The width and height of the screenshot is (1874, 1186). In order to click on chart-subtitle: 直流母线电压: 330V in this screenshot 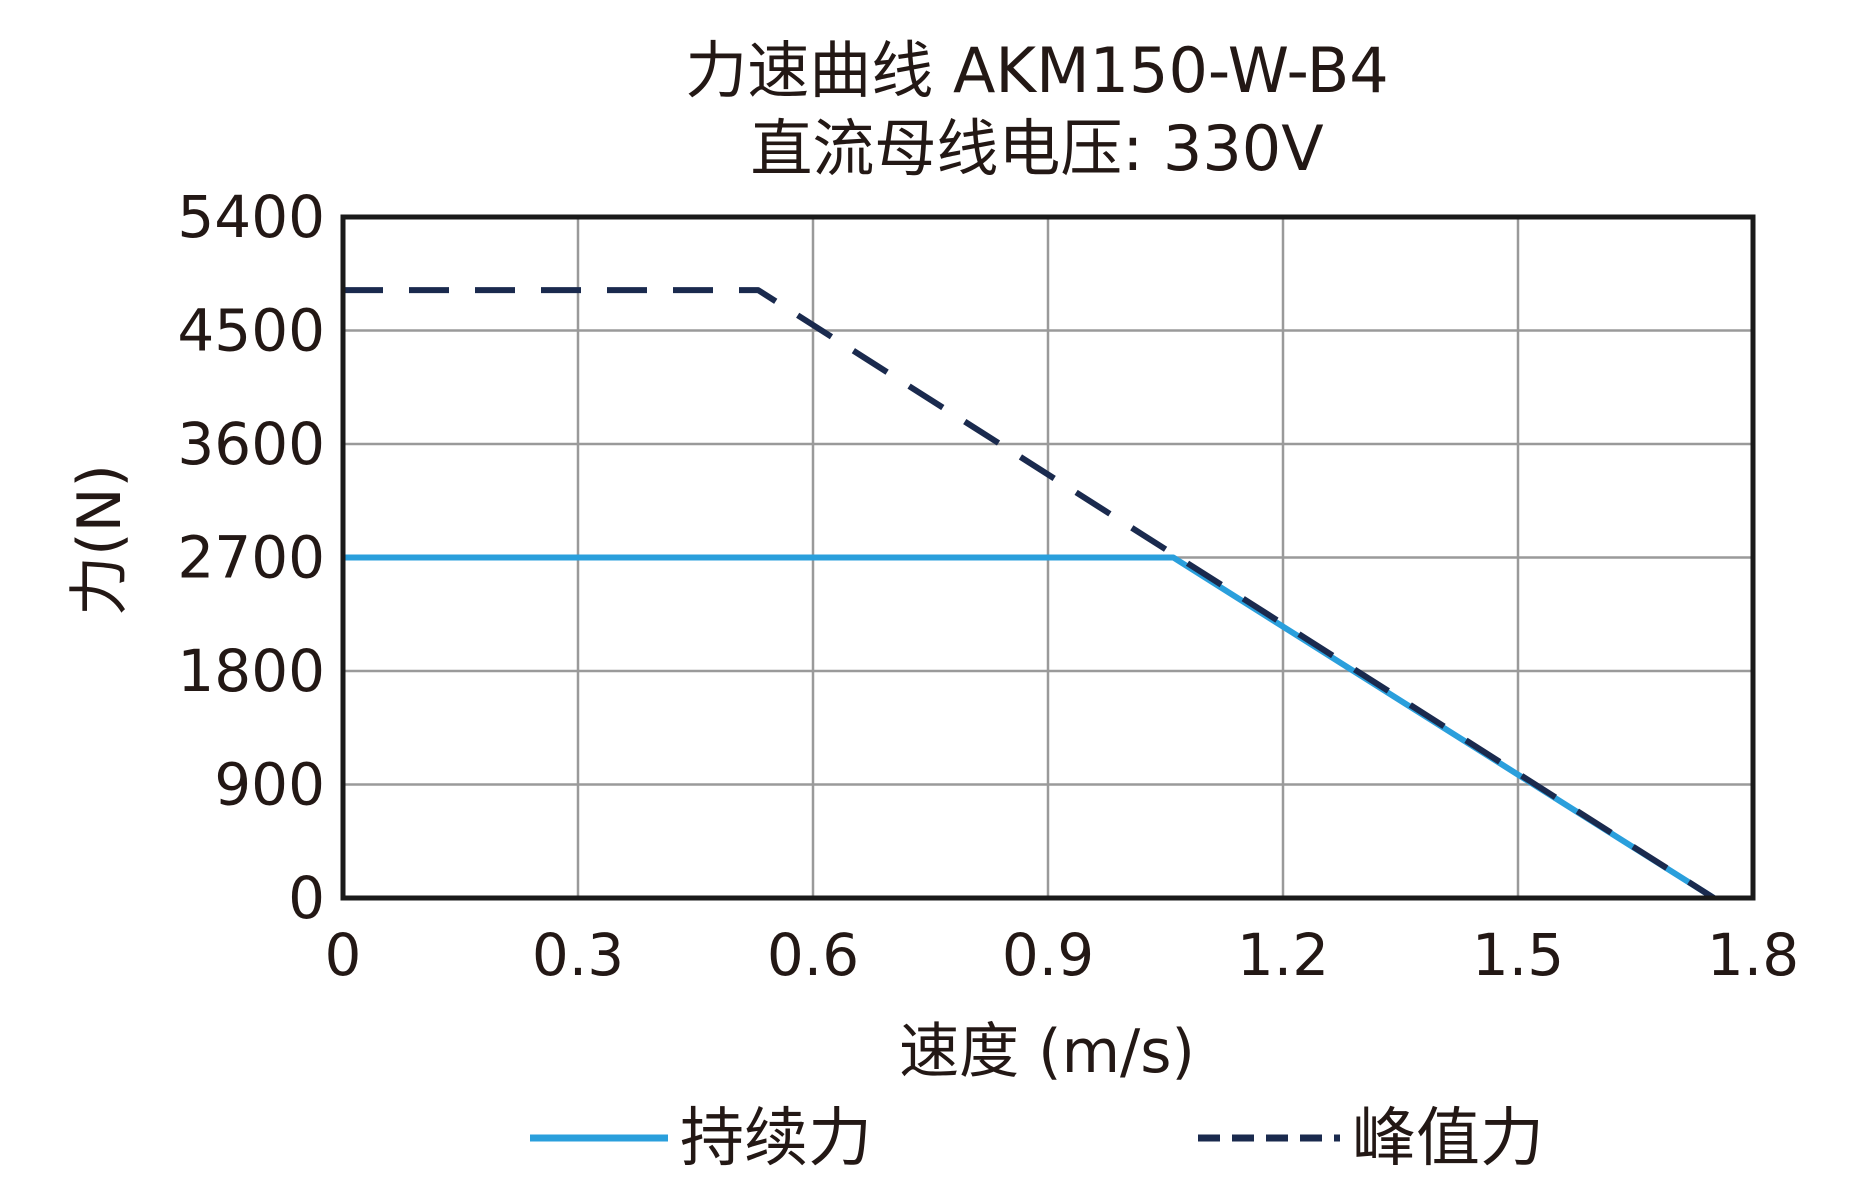, I will do `click(1036, 148)`.